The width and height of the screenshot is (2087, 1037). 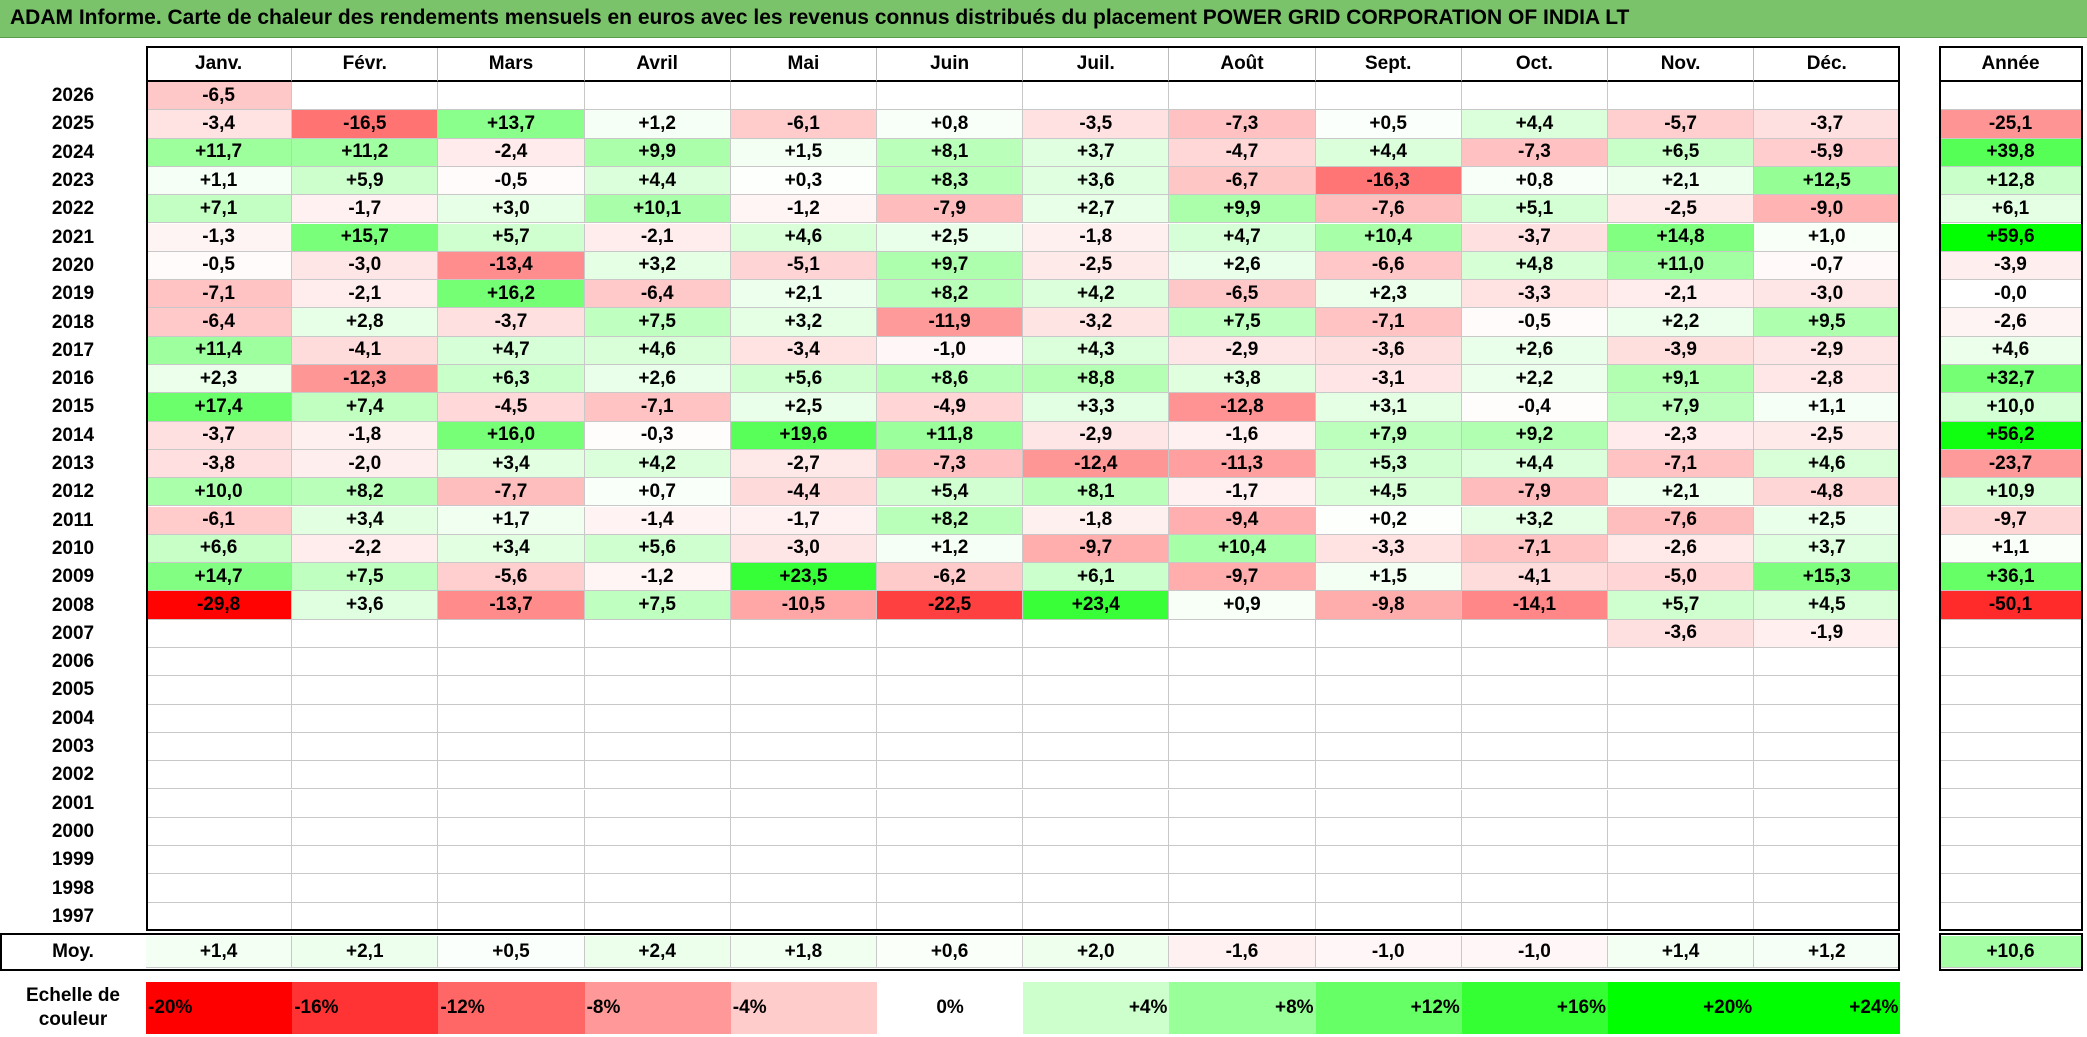 I want to click on heat-cell: +3,7, so click(x=1096, y=152).